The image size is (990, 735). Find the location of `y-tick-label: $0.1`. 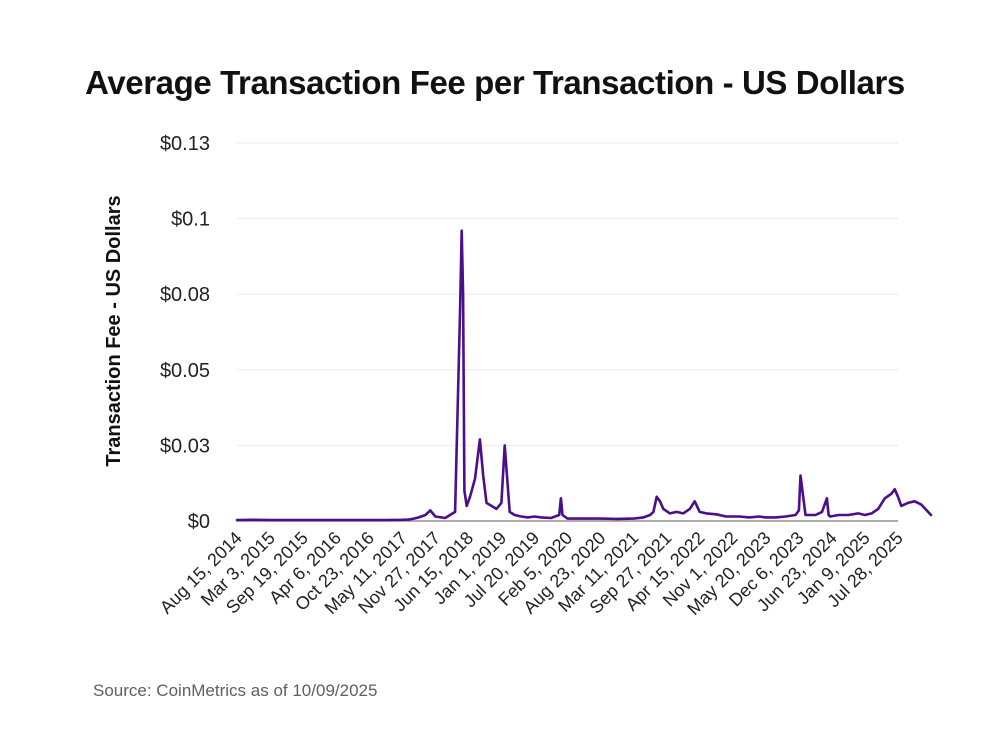

y-tick-label: $0.1 is located at coordinates (190, 220).